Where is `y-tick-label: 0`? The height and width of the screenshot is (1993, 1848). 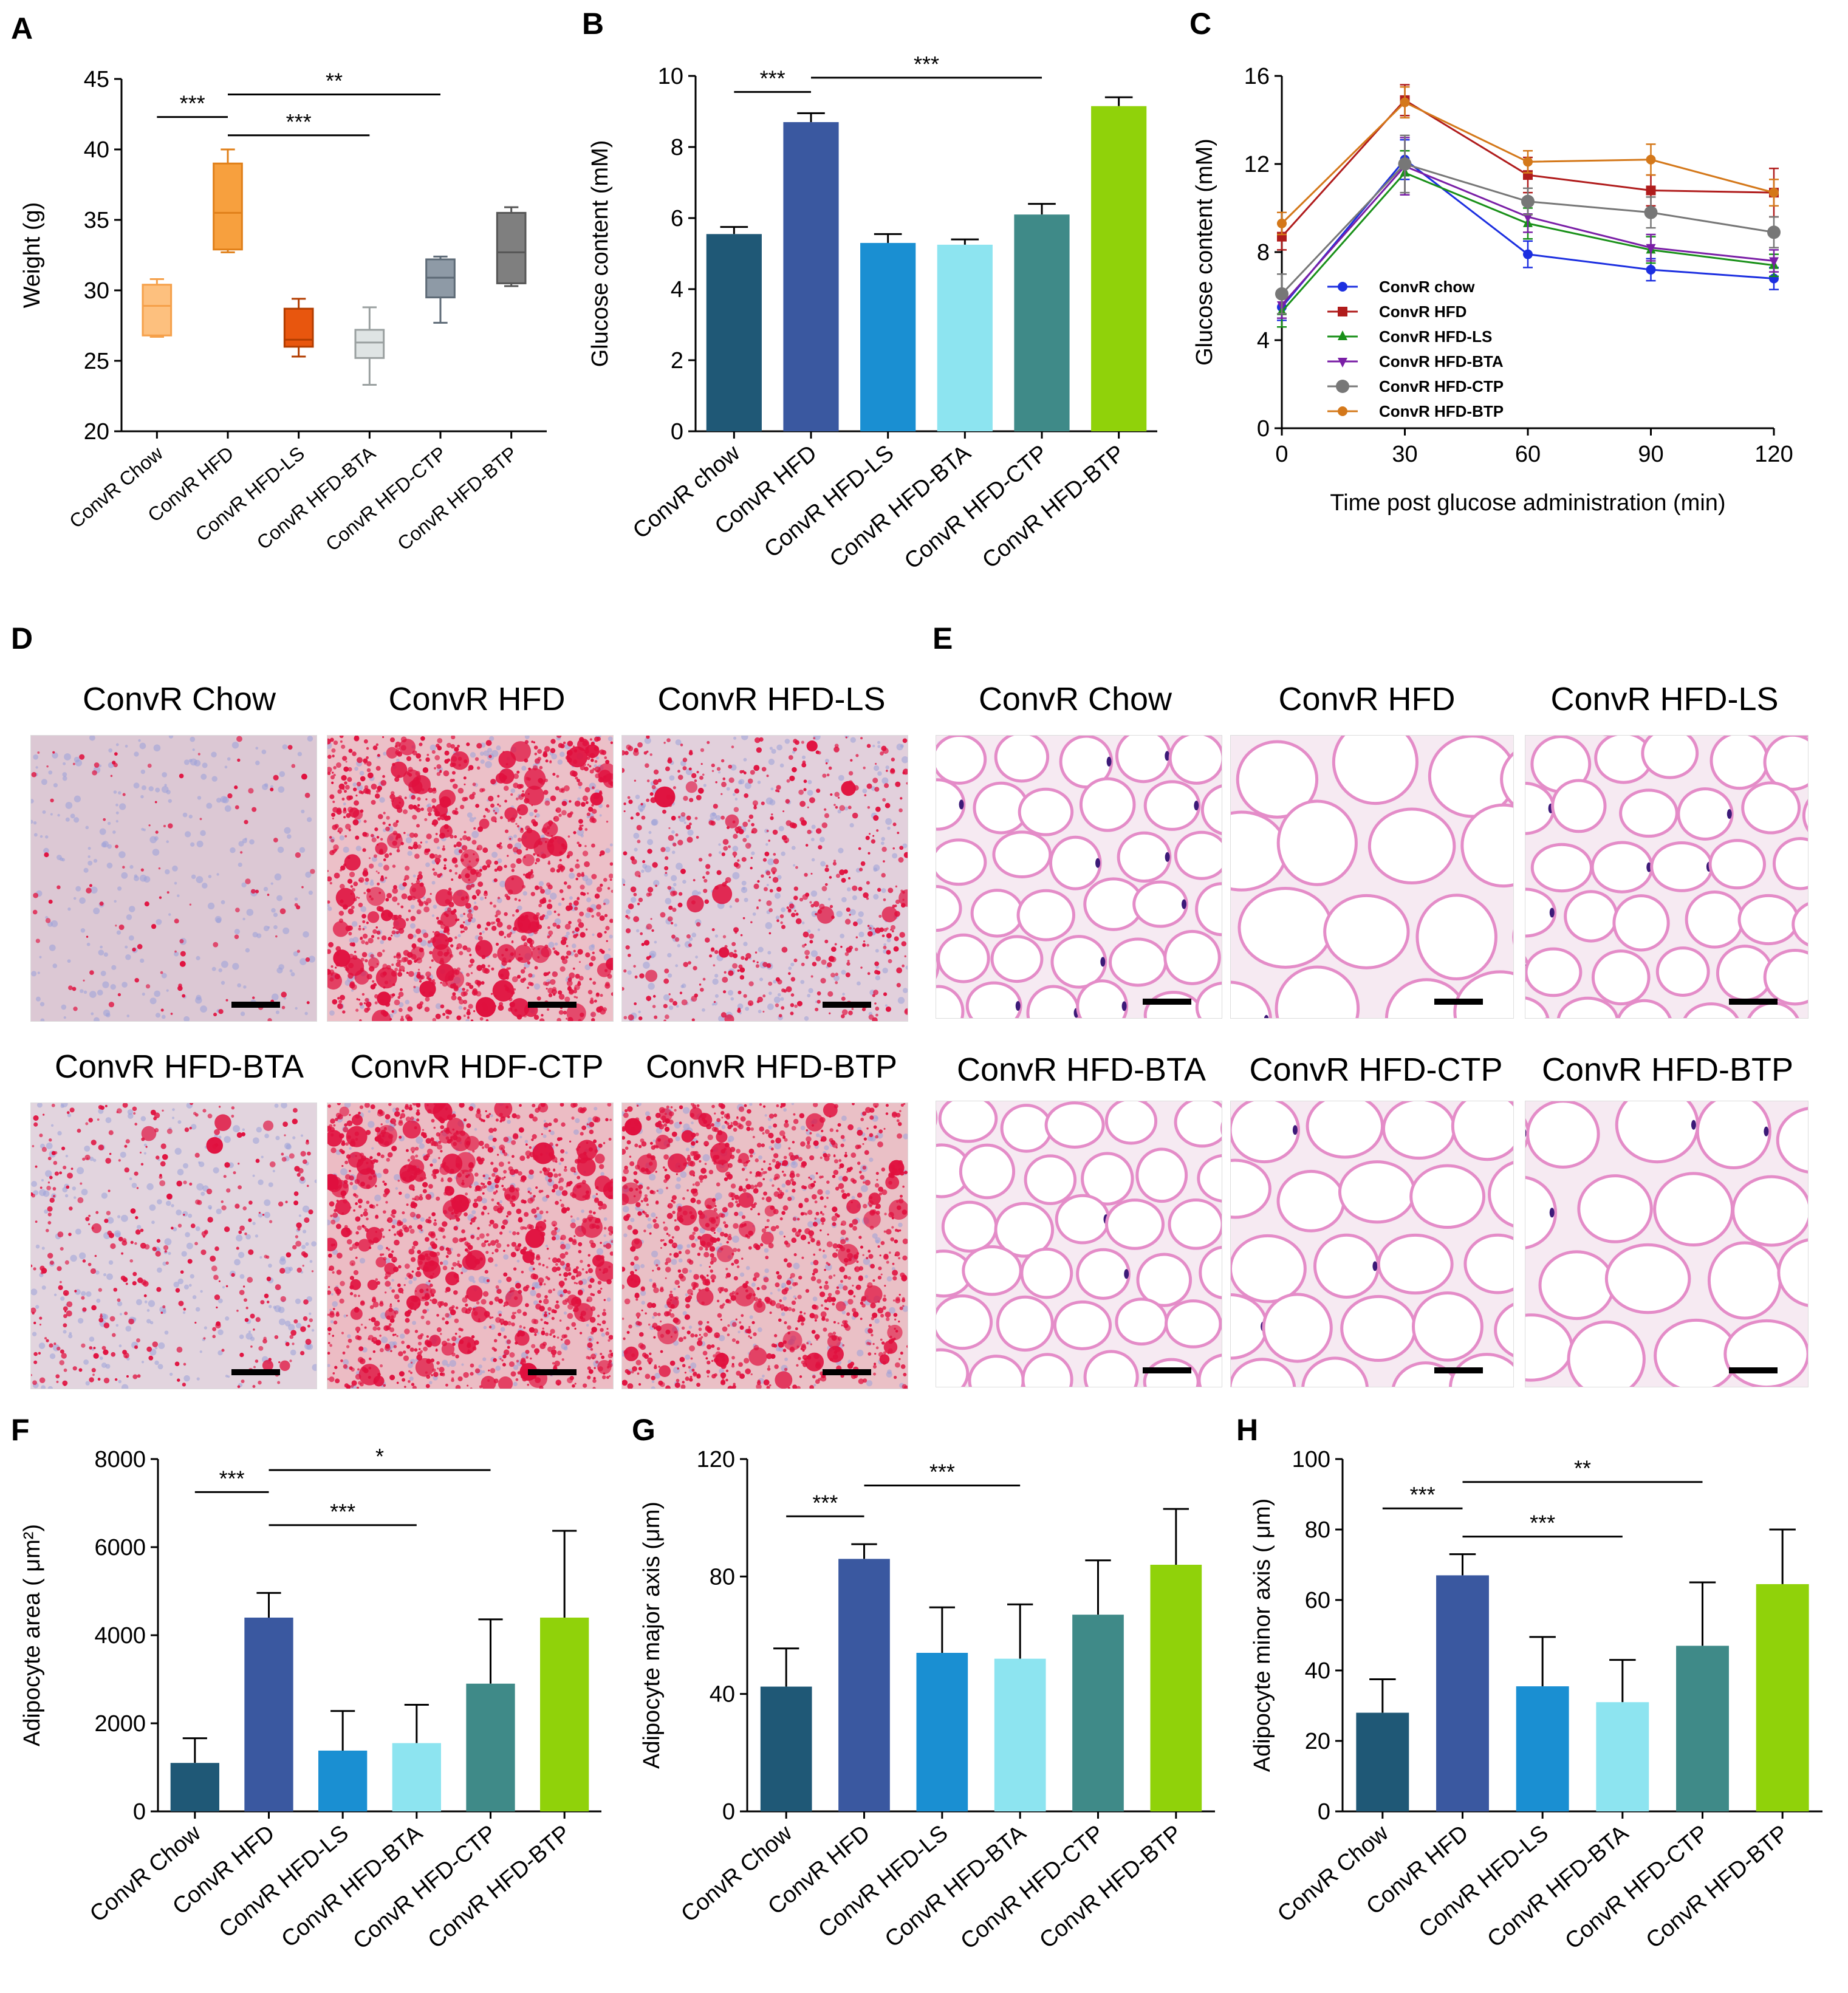
y-tick-label: 0 is located at coordinates (1324, 1812).